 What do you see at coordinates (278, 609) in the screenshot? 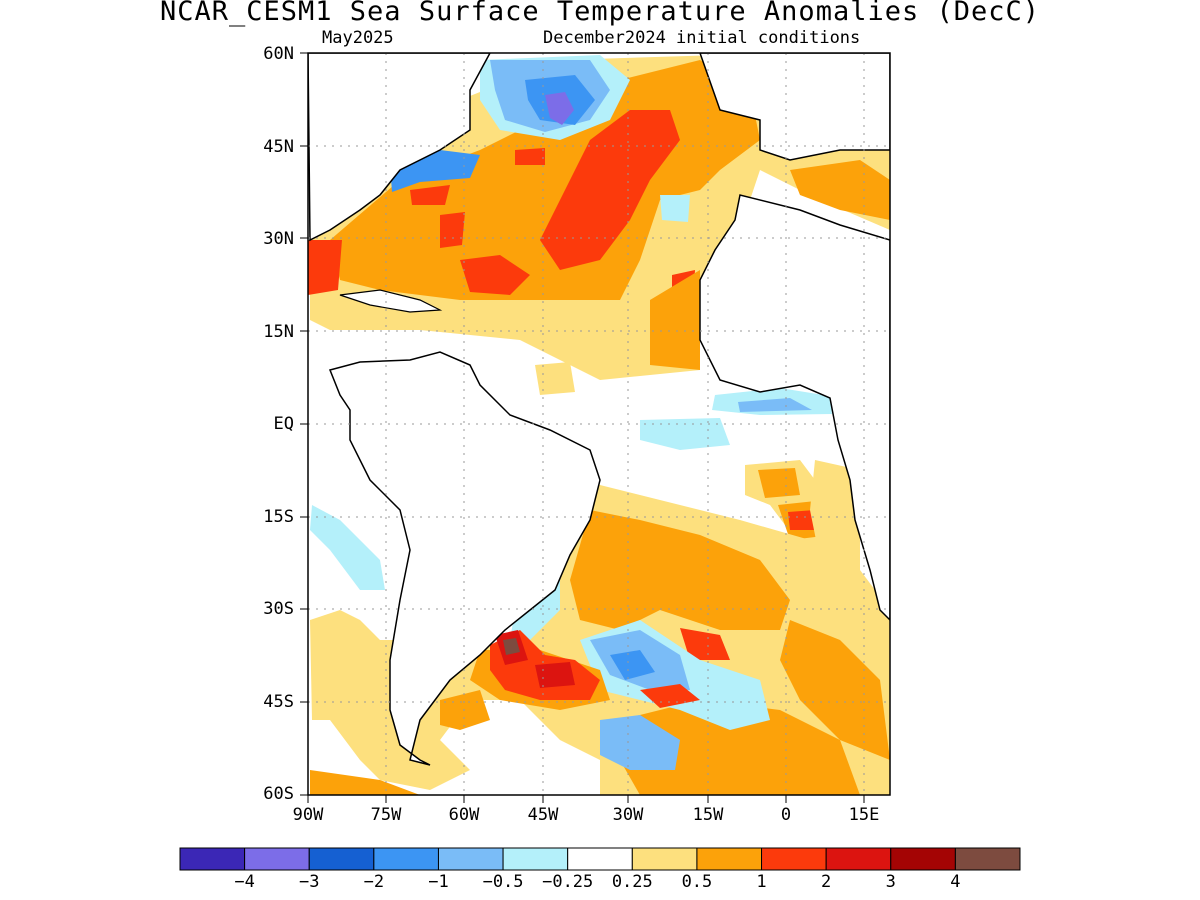
I see `lat-label-30s: 30S` at bounding box center [278, 609].